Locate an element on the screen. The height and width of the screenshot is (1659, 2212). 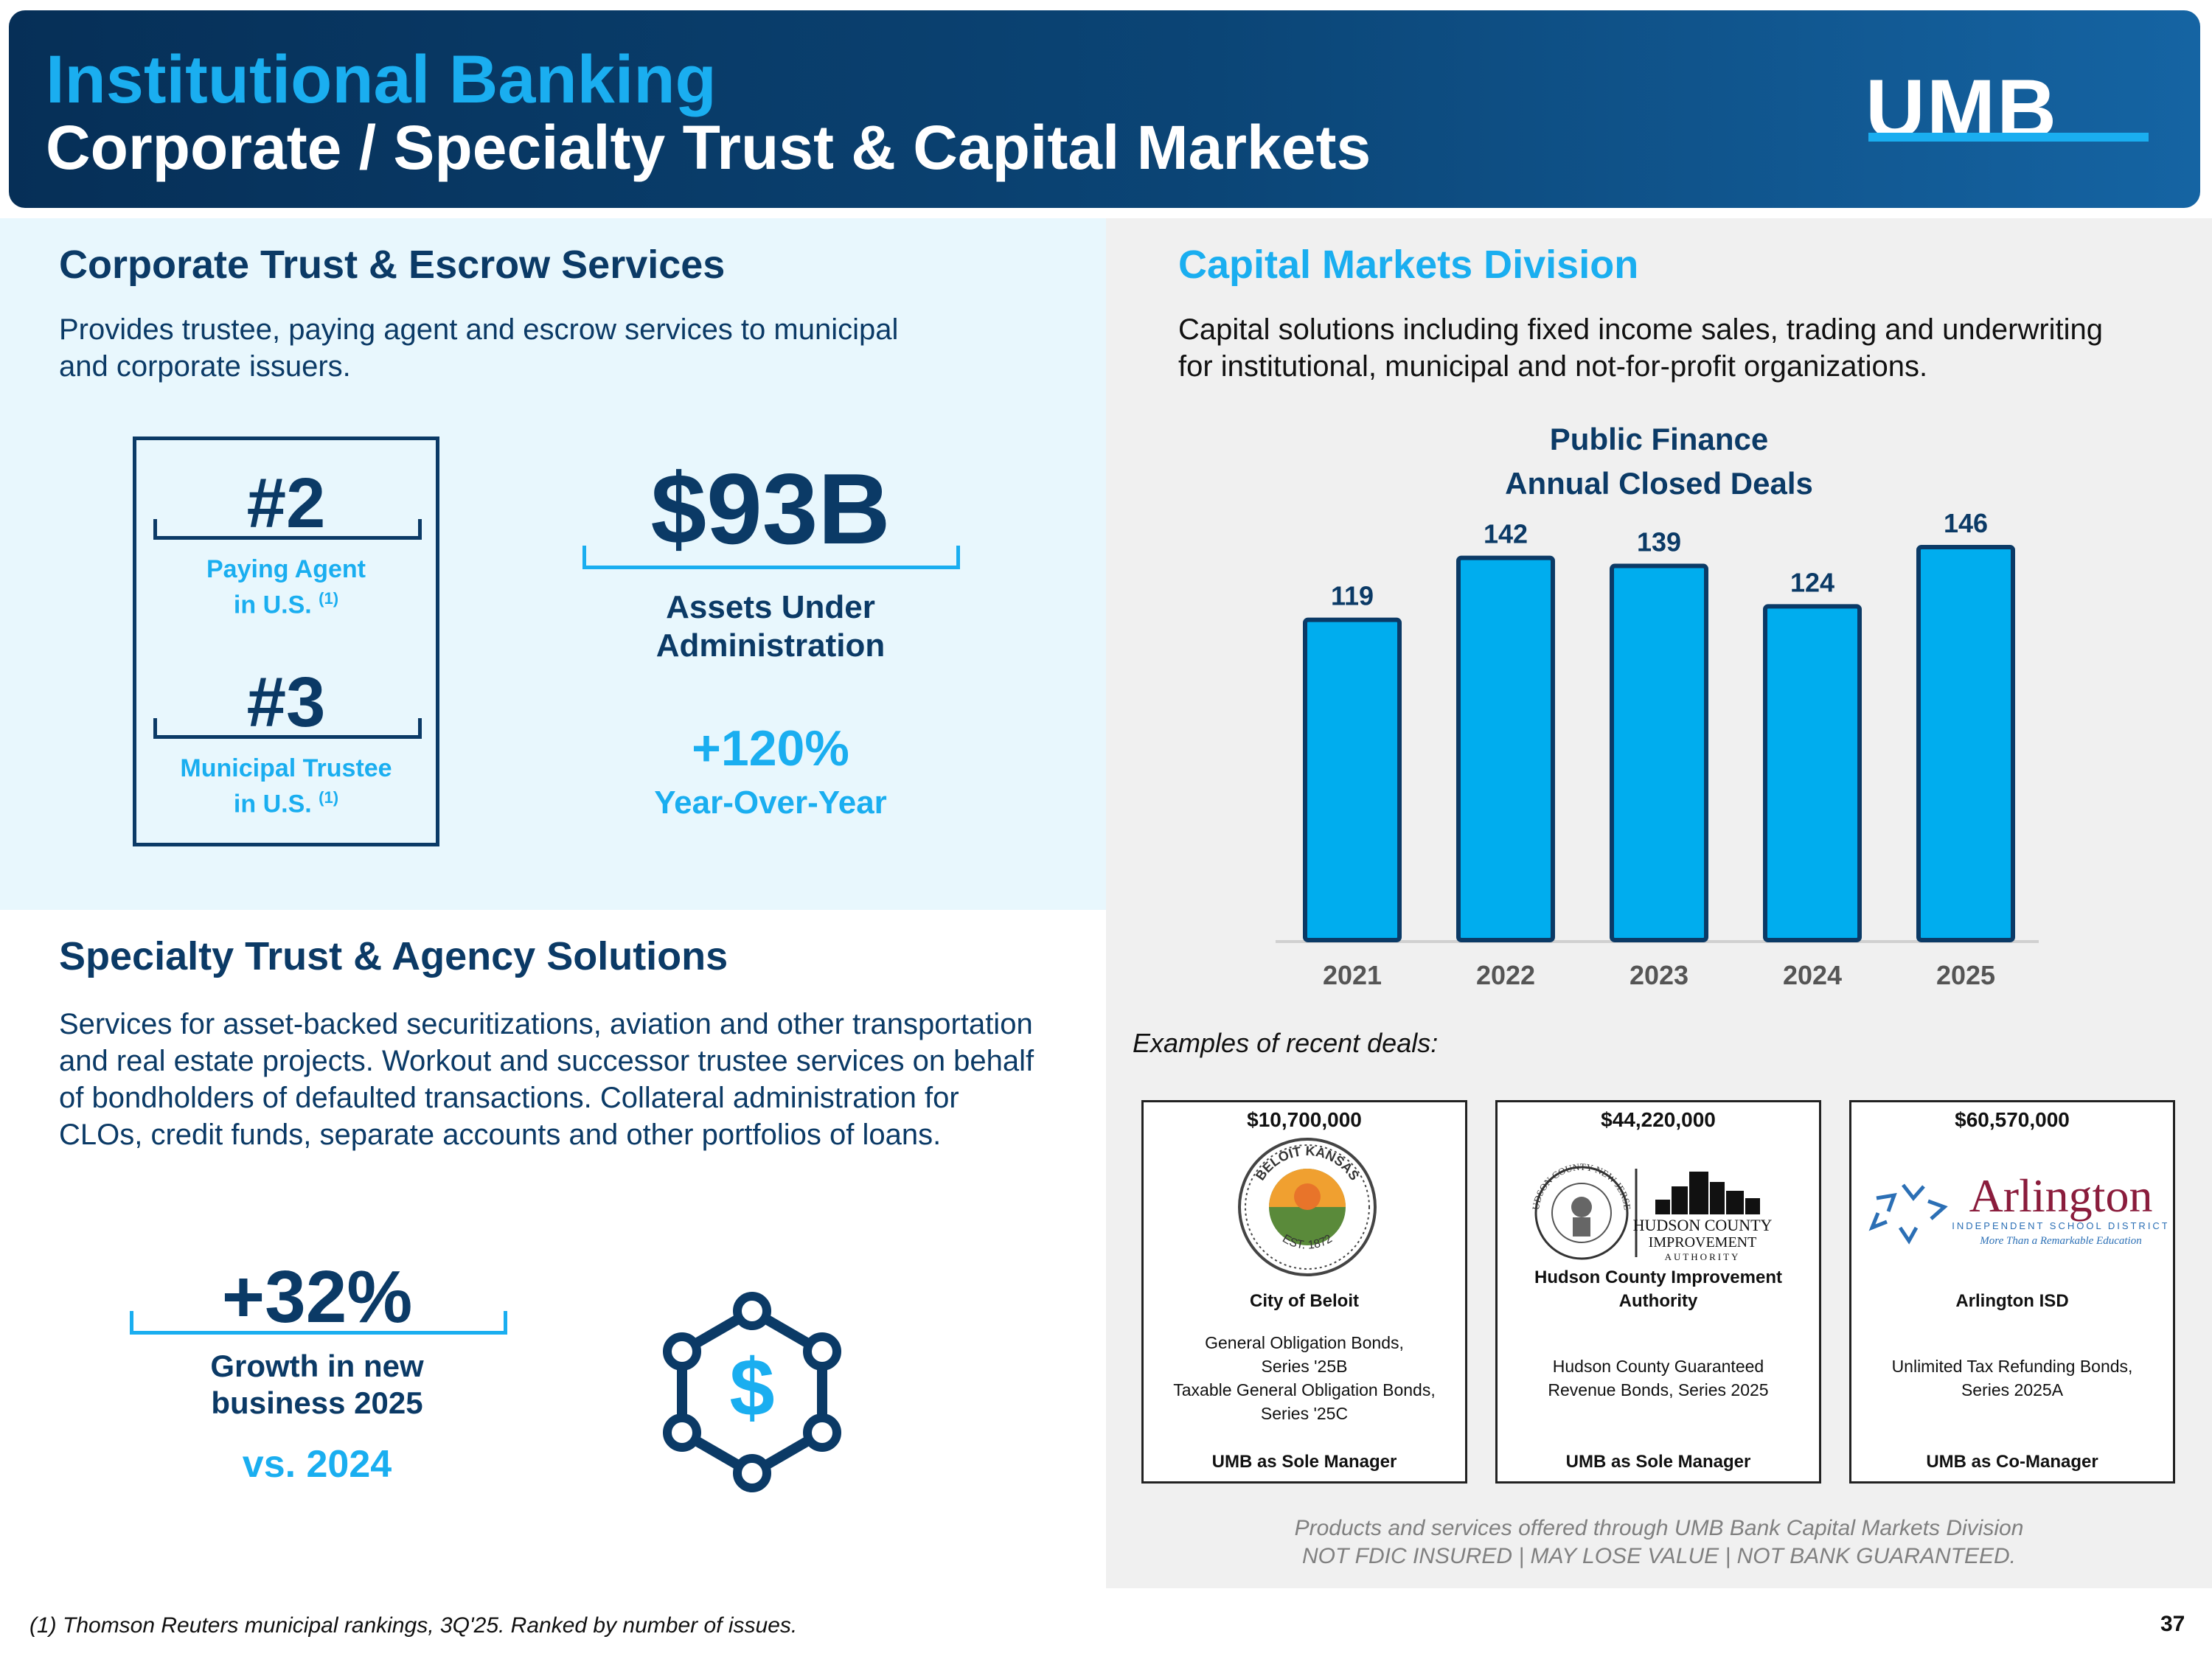
deal-issuer: Hudson County Improvement Authority is located at coordinates (1658, 1289).